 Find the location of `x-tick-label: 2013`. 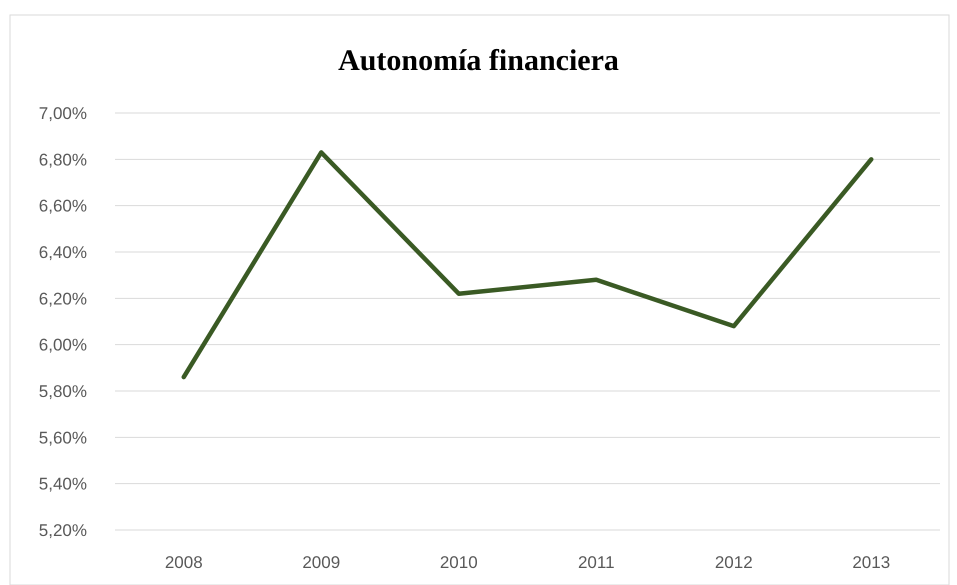

x-tick-label: 2013 is located at coordinates (871, 562).